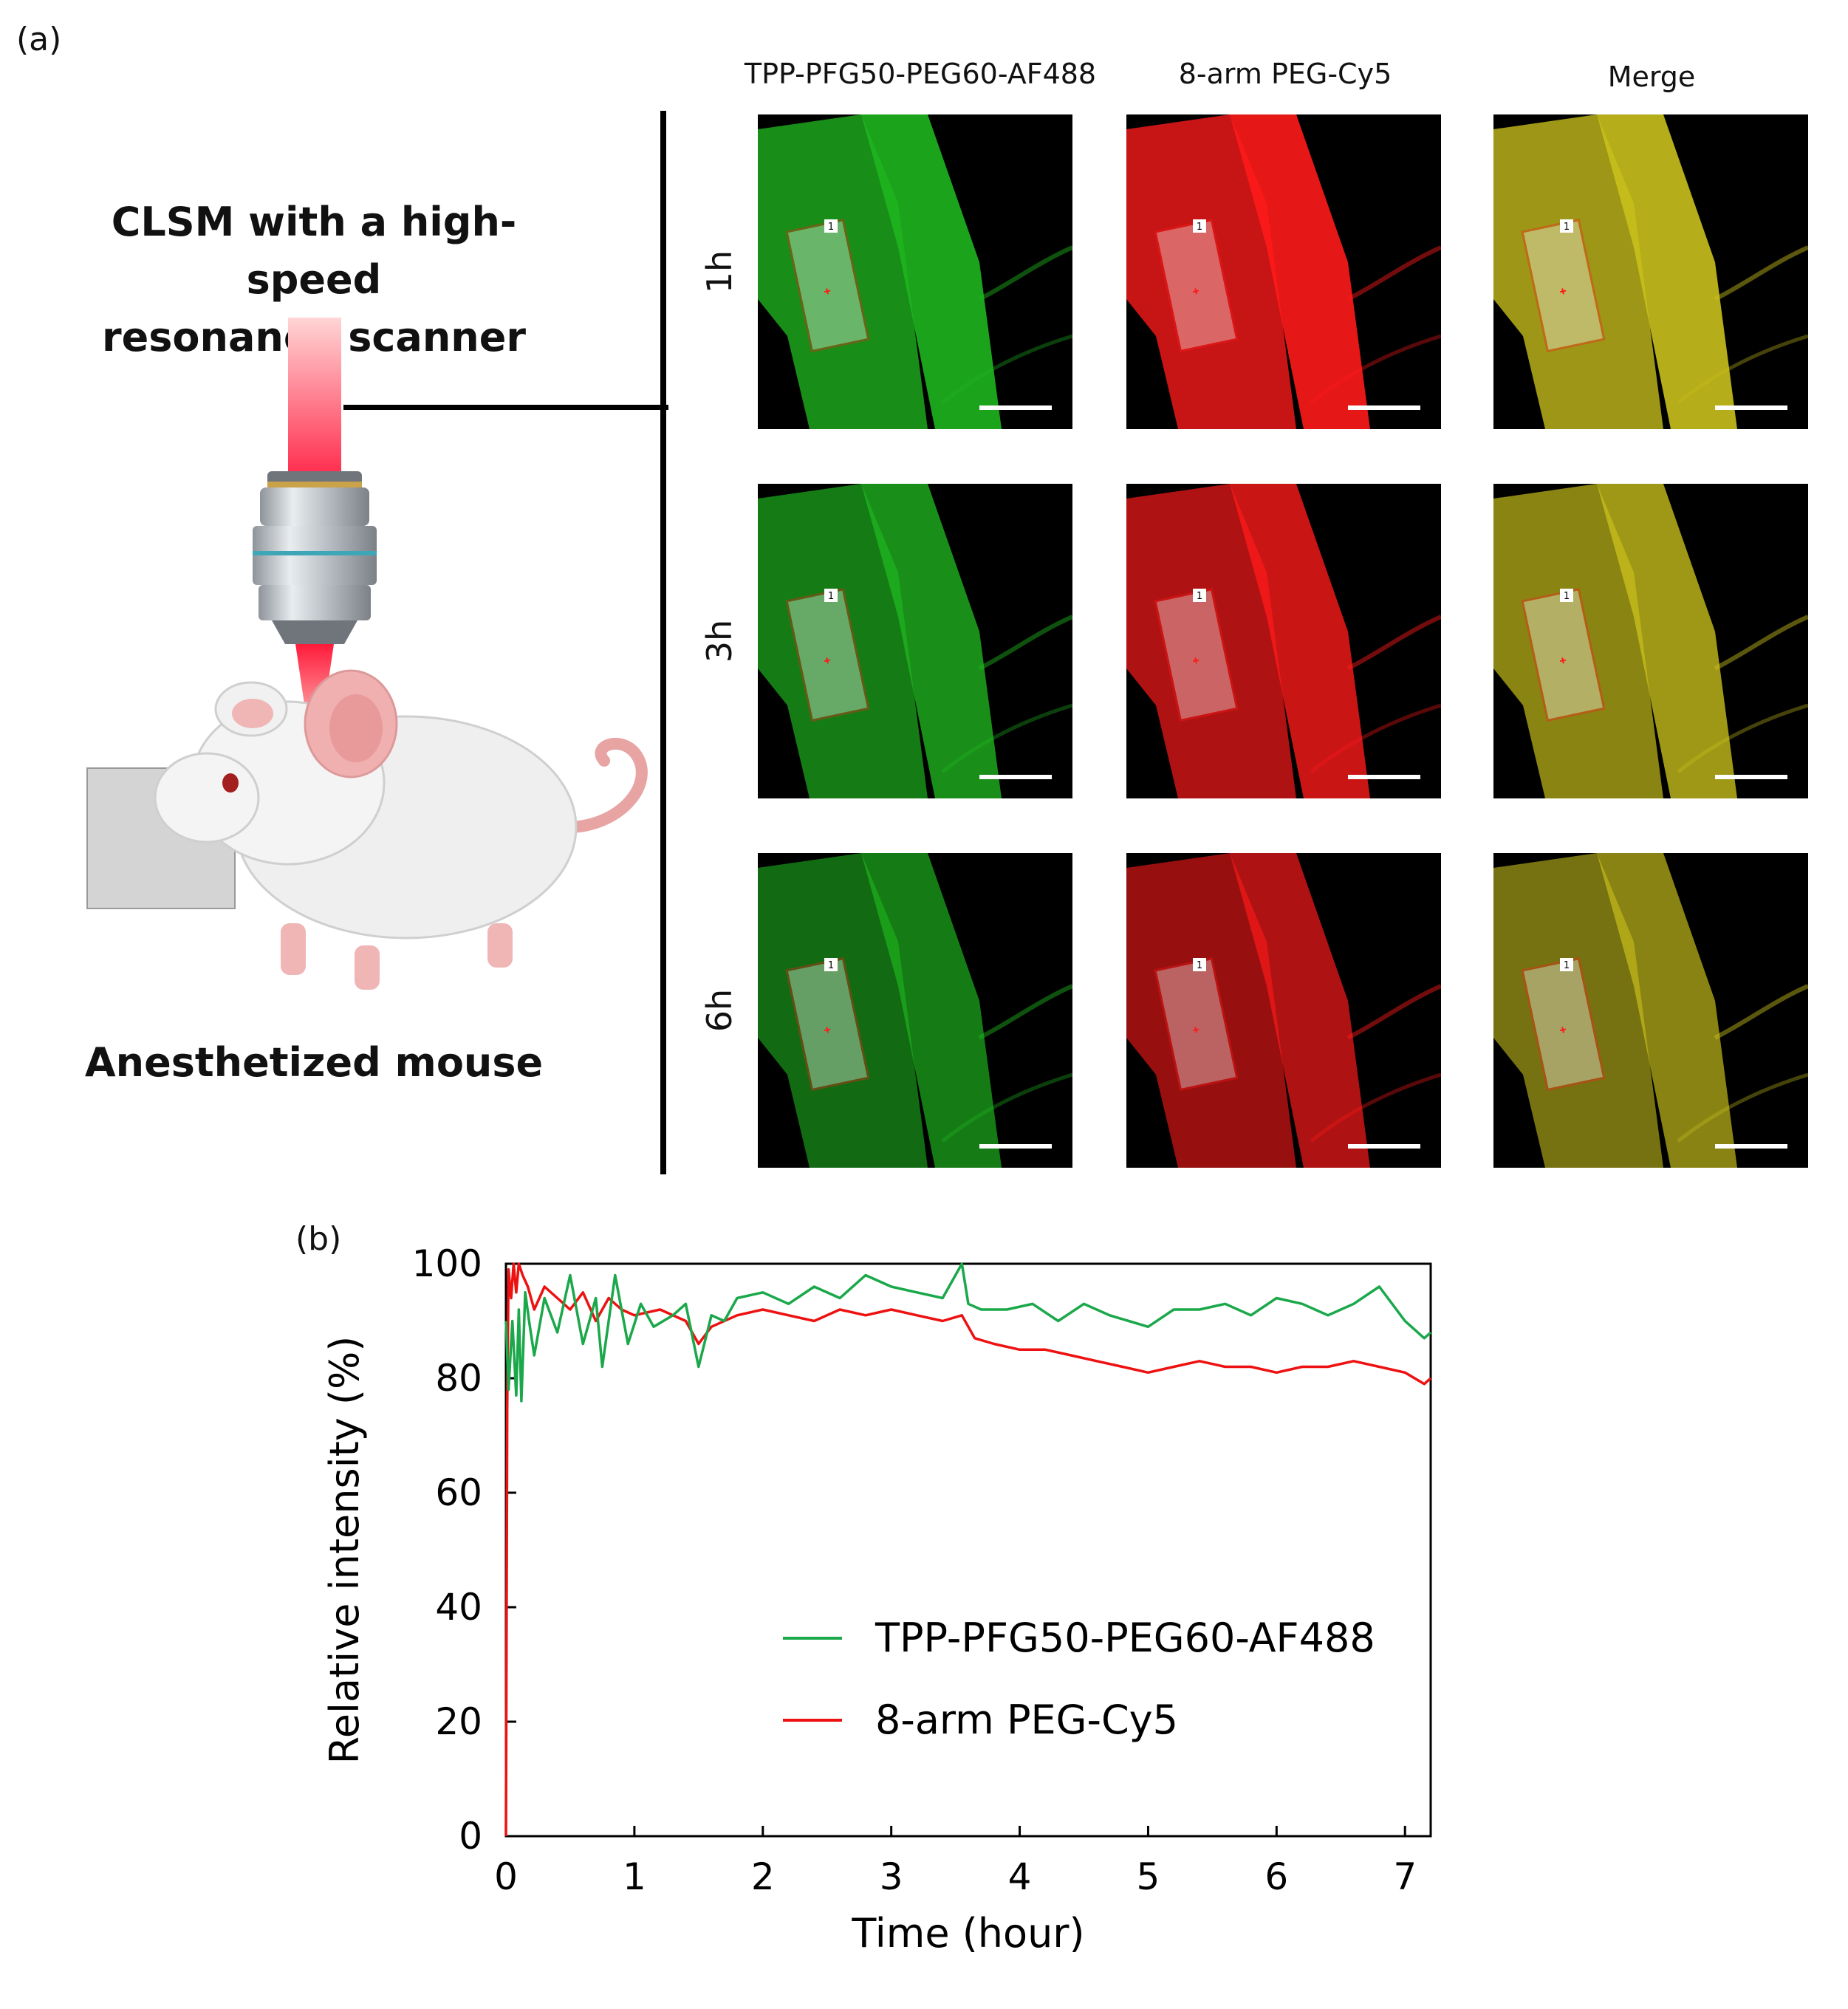 The image size is (1848, 2009). What do you see at coordinates (1650, 271) in the screenshot?
I see `image-merge-1h: 1` at bounding box center [1650, 271].